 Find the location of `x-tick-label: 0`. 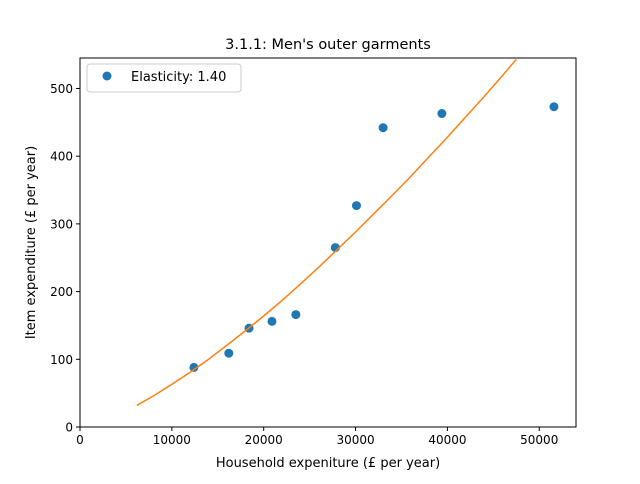

x-tick-label: 0 is located at coordinates (80, 440).